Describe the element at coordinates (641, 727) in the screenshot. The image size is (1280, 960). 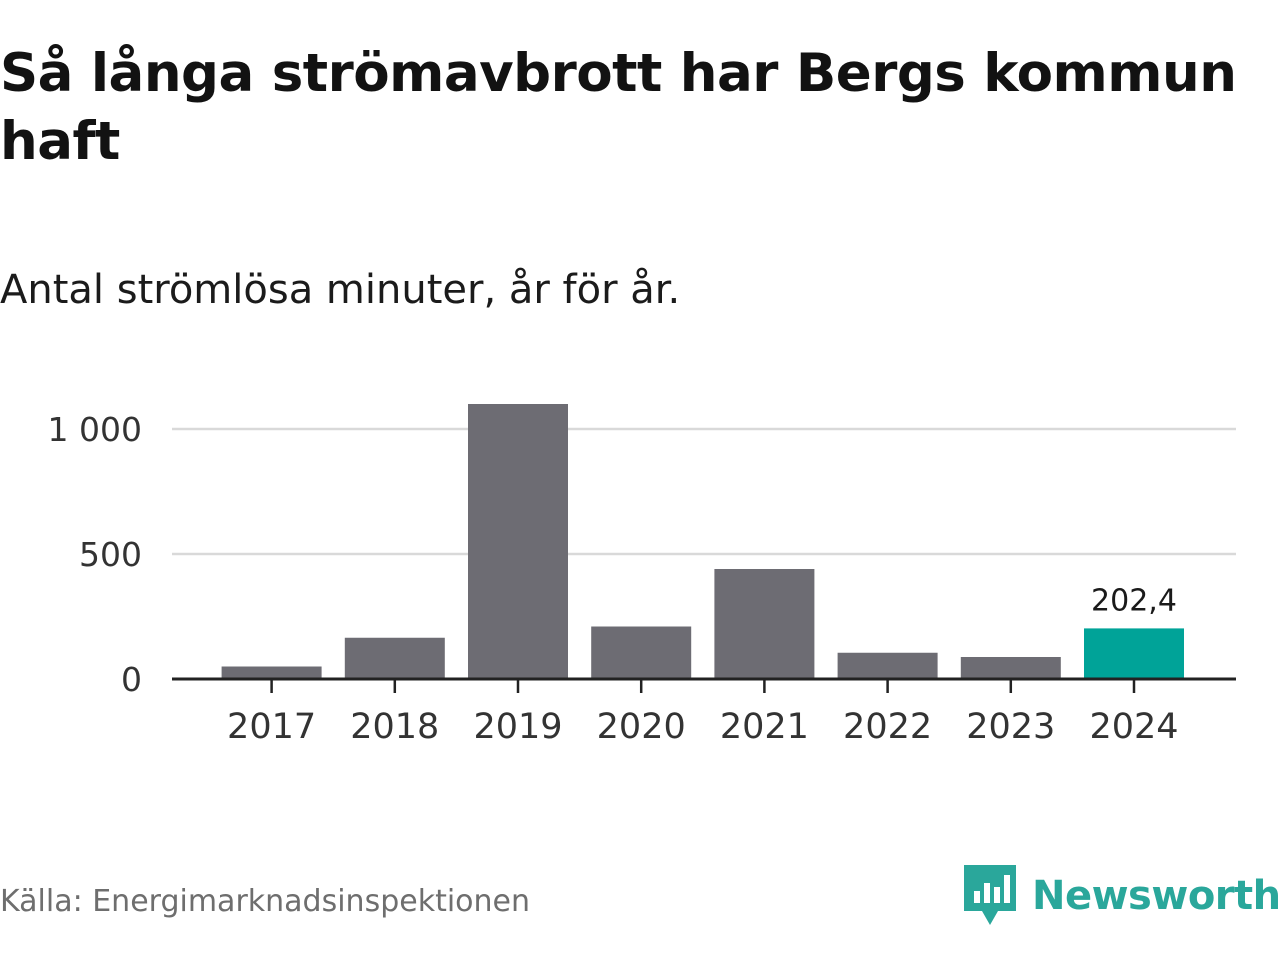
I see `x-tick-label: 2020` at that location.